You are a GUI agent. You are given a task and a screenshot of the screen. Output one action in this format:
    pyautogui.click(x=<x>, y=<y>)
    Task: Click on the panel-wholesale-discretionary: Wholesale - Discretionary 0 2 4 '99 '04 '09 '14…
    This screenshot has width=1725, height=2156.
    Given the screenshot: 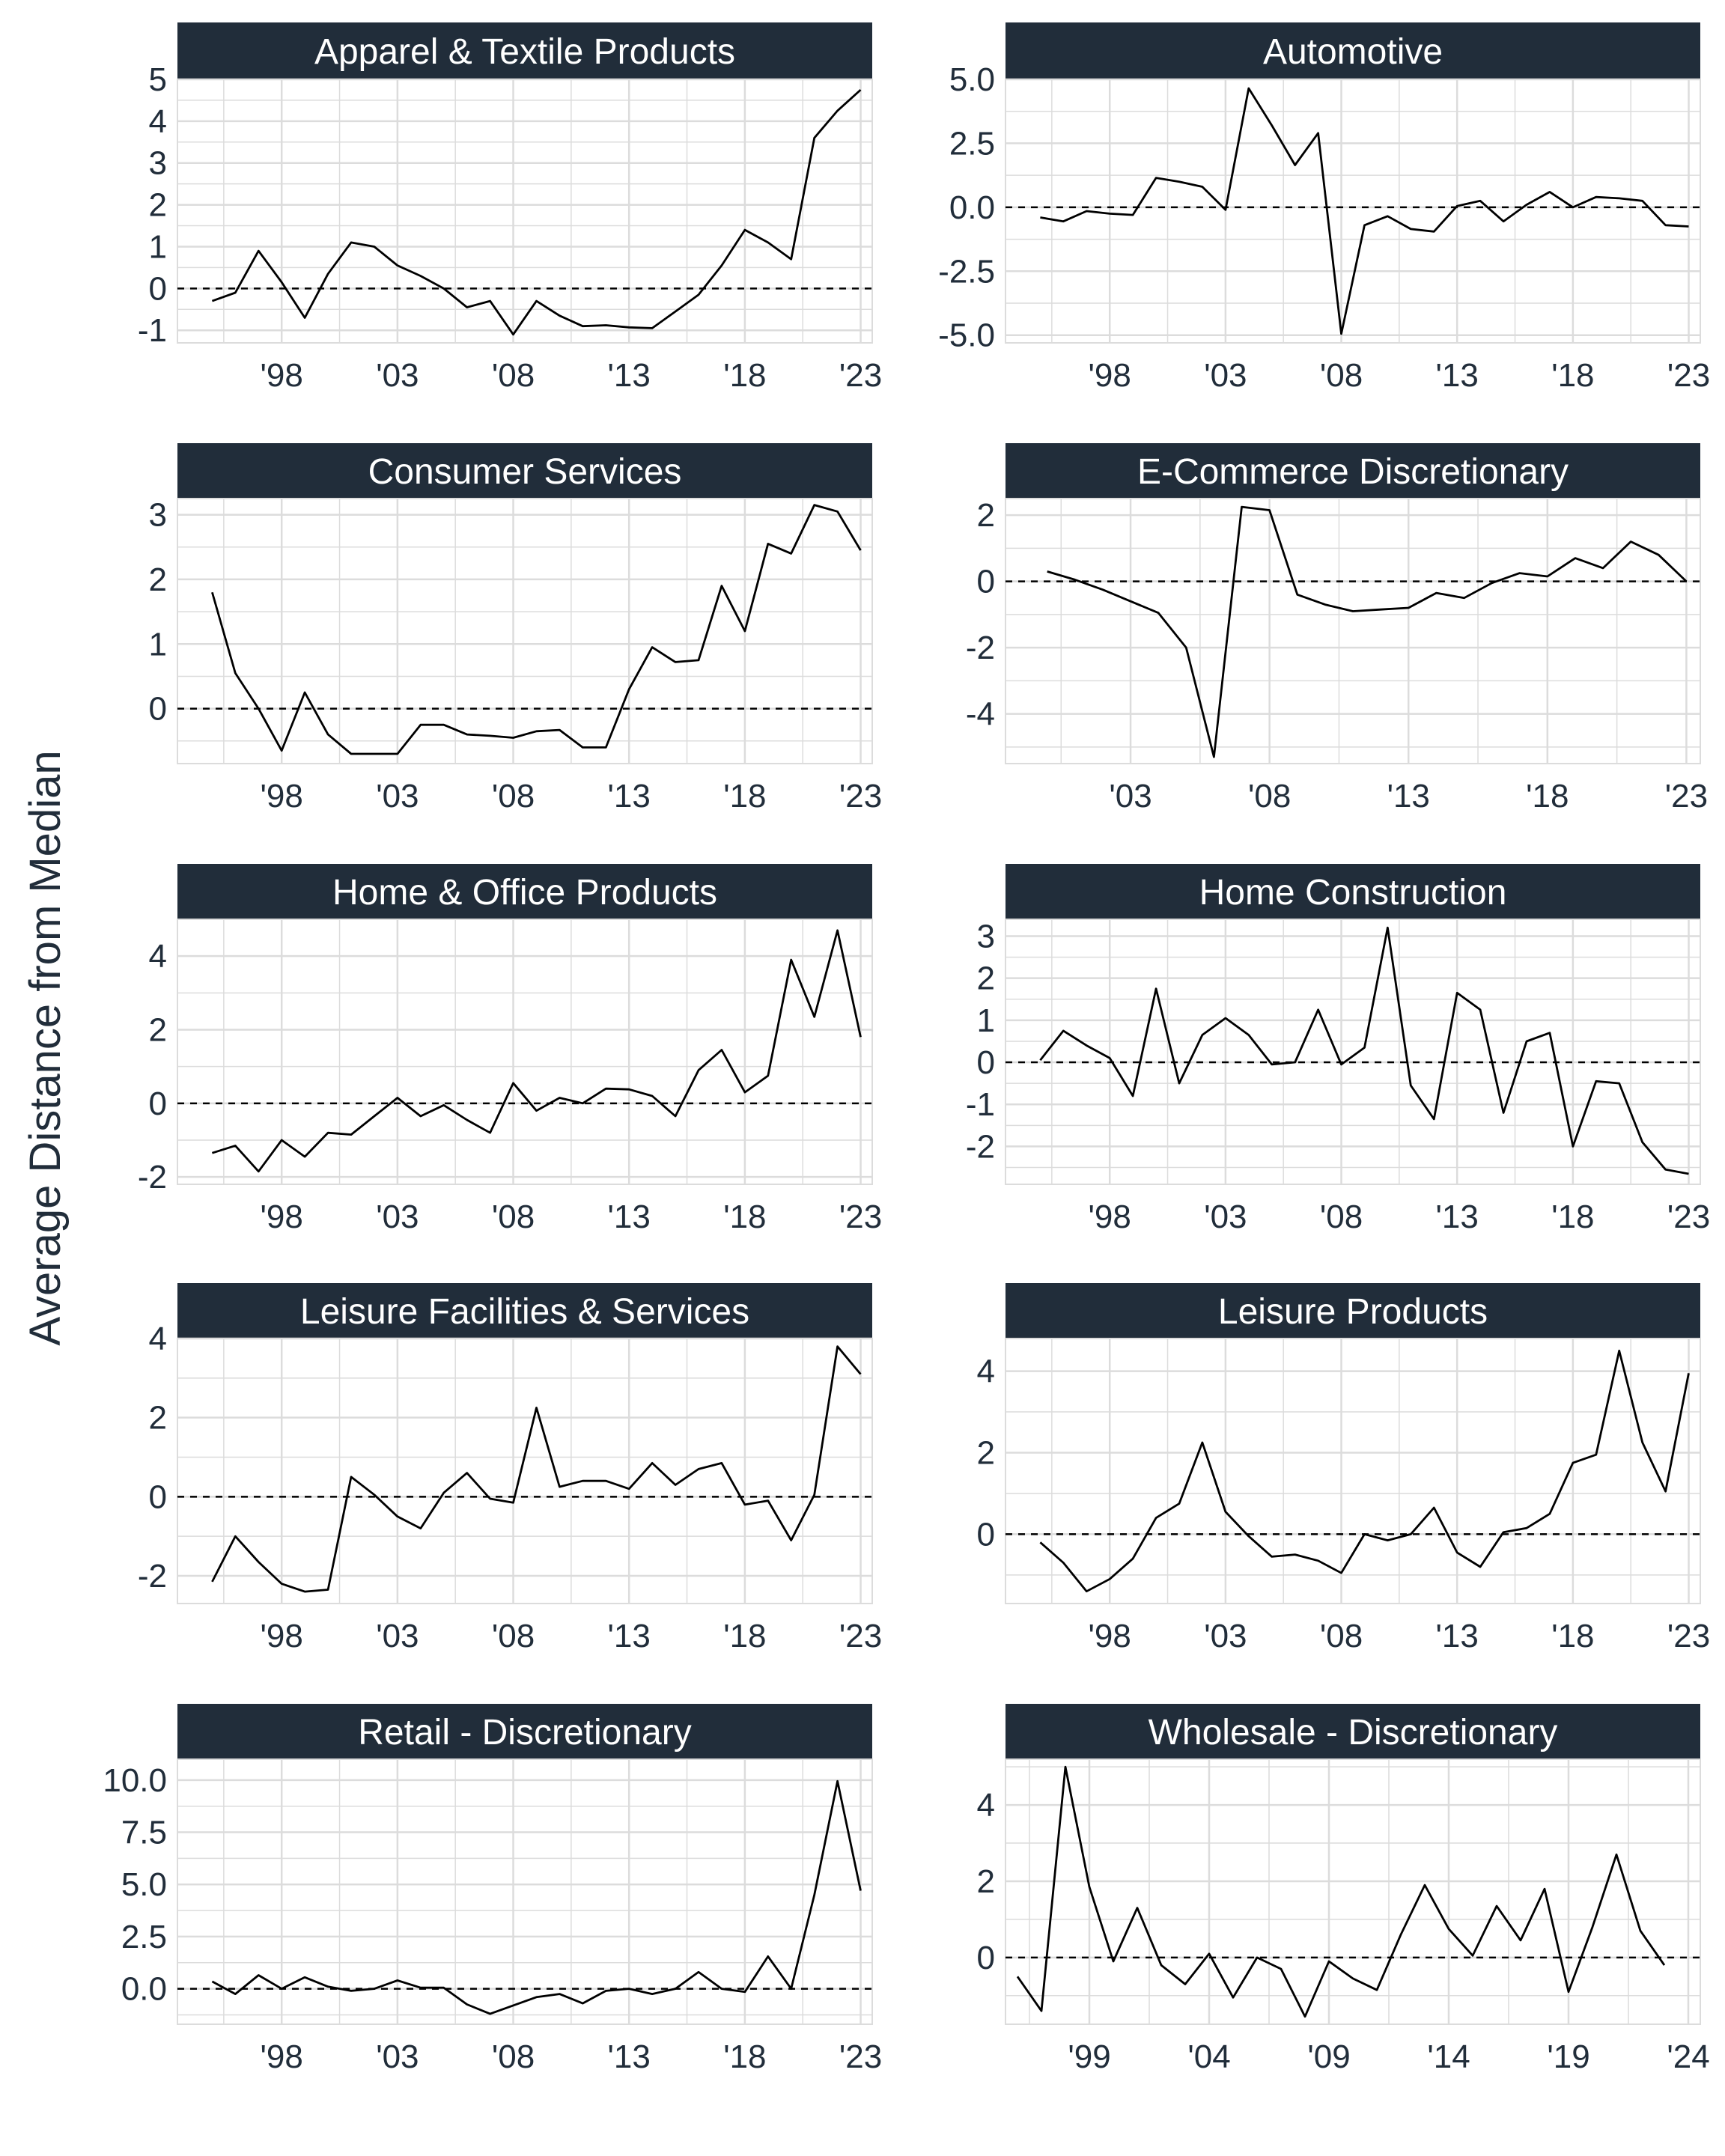 What is the action you would take?
    pyautogui.click(x=1343, y=1889)
    